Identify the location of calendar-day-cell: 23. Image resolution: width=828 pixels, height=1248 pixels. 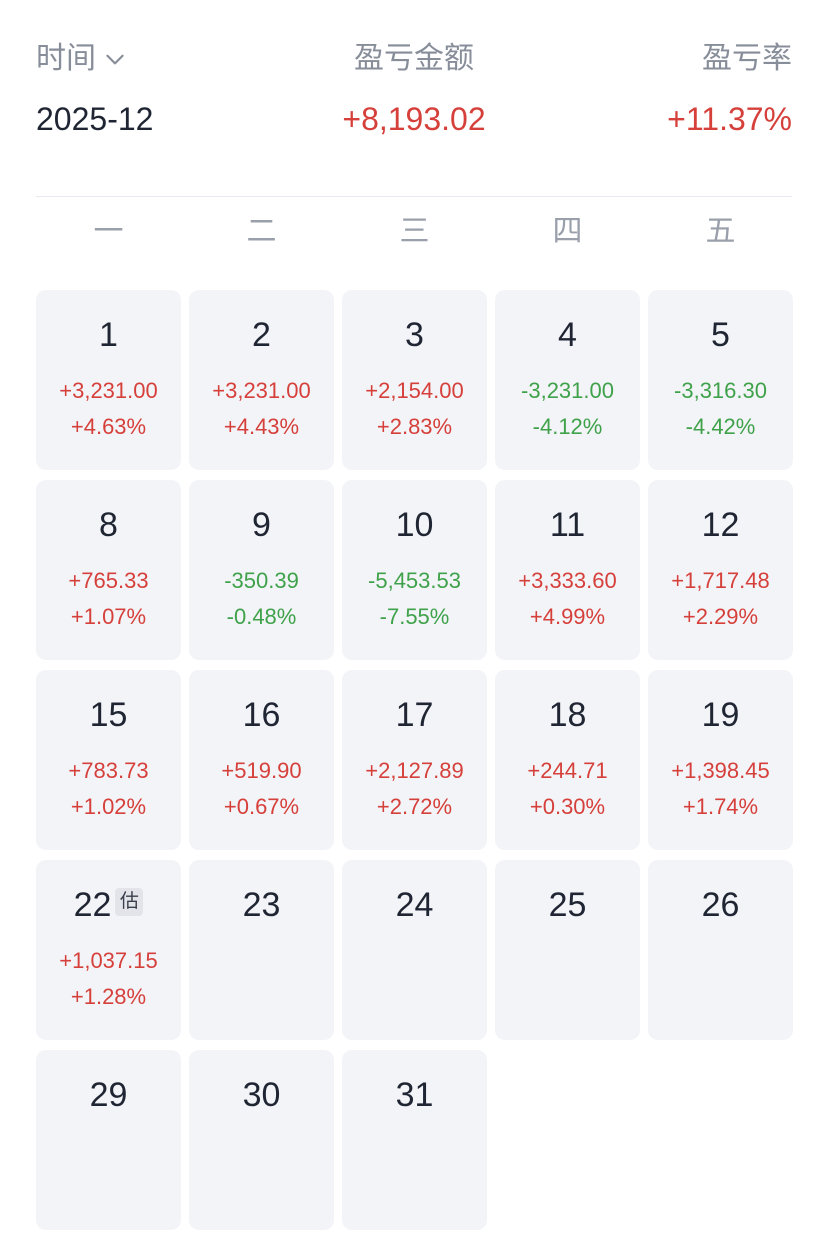
(261, 950).